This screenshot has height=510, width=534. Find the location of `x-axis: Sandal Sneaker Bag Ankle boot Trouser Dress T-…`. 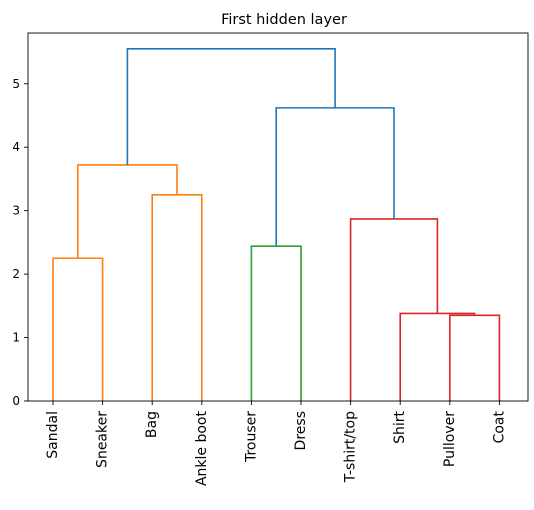

x-axis: Sandal Sneaker Bag Ankle boot Trouser Dress T-… is located at coordinates (276, 443).